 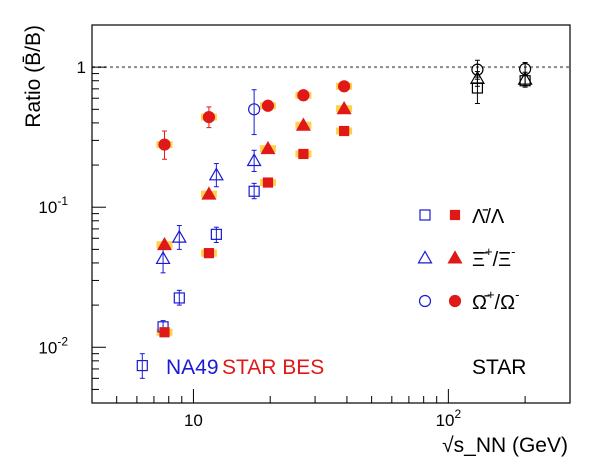 I want to click on x-axis-title: √s_NN (GeV), so click(x=505, y=445).